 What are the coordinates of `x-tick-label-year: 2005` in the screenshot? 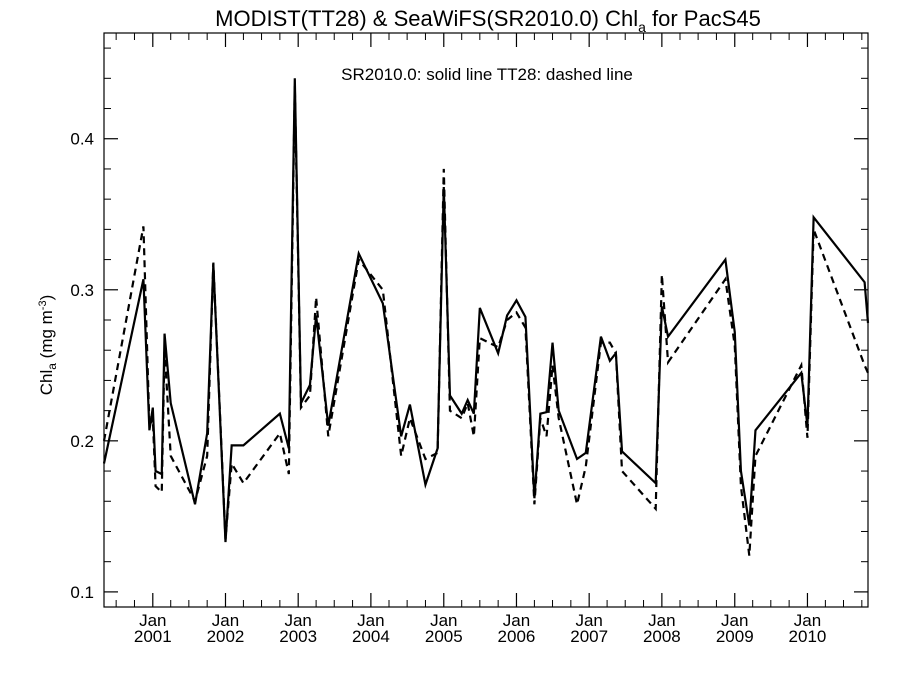 It's located at (444, 636).